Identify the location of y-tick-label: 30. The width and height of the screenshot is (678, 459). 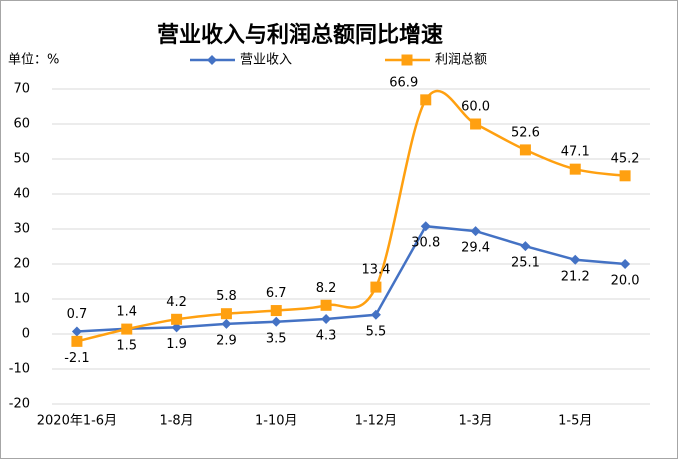
(21, 229).